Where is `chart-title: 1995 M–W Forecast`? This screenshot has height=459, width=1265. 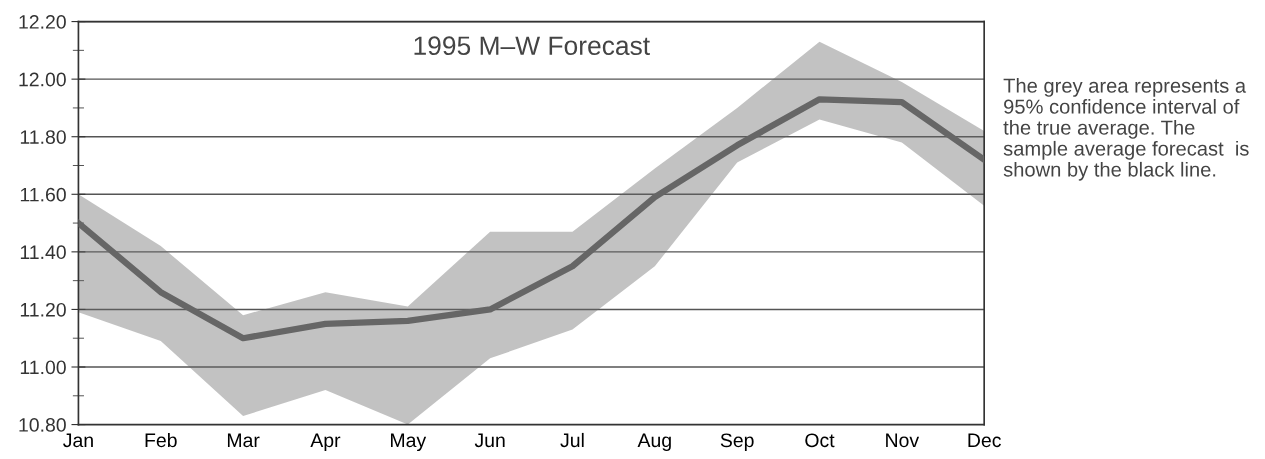 chart-title: 1995 M–W Forecast is located at coordinates (532, 46).